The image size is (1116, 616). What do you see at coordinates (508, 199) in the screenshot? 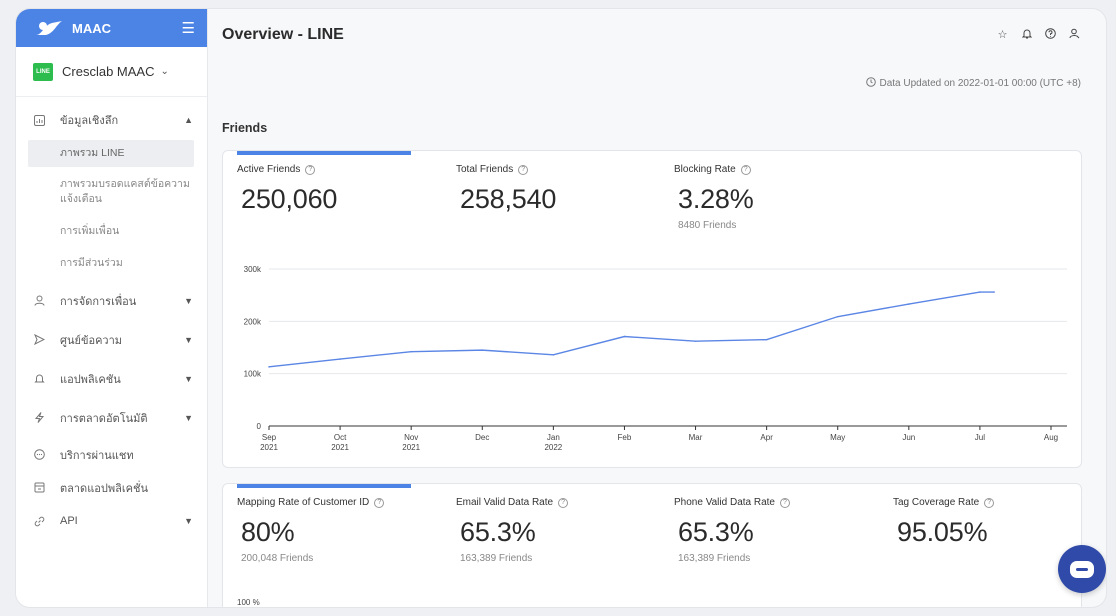
I see `metric-value: 258,540` at bounding box center [508, 199].